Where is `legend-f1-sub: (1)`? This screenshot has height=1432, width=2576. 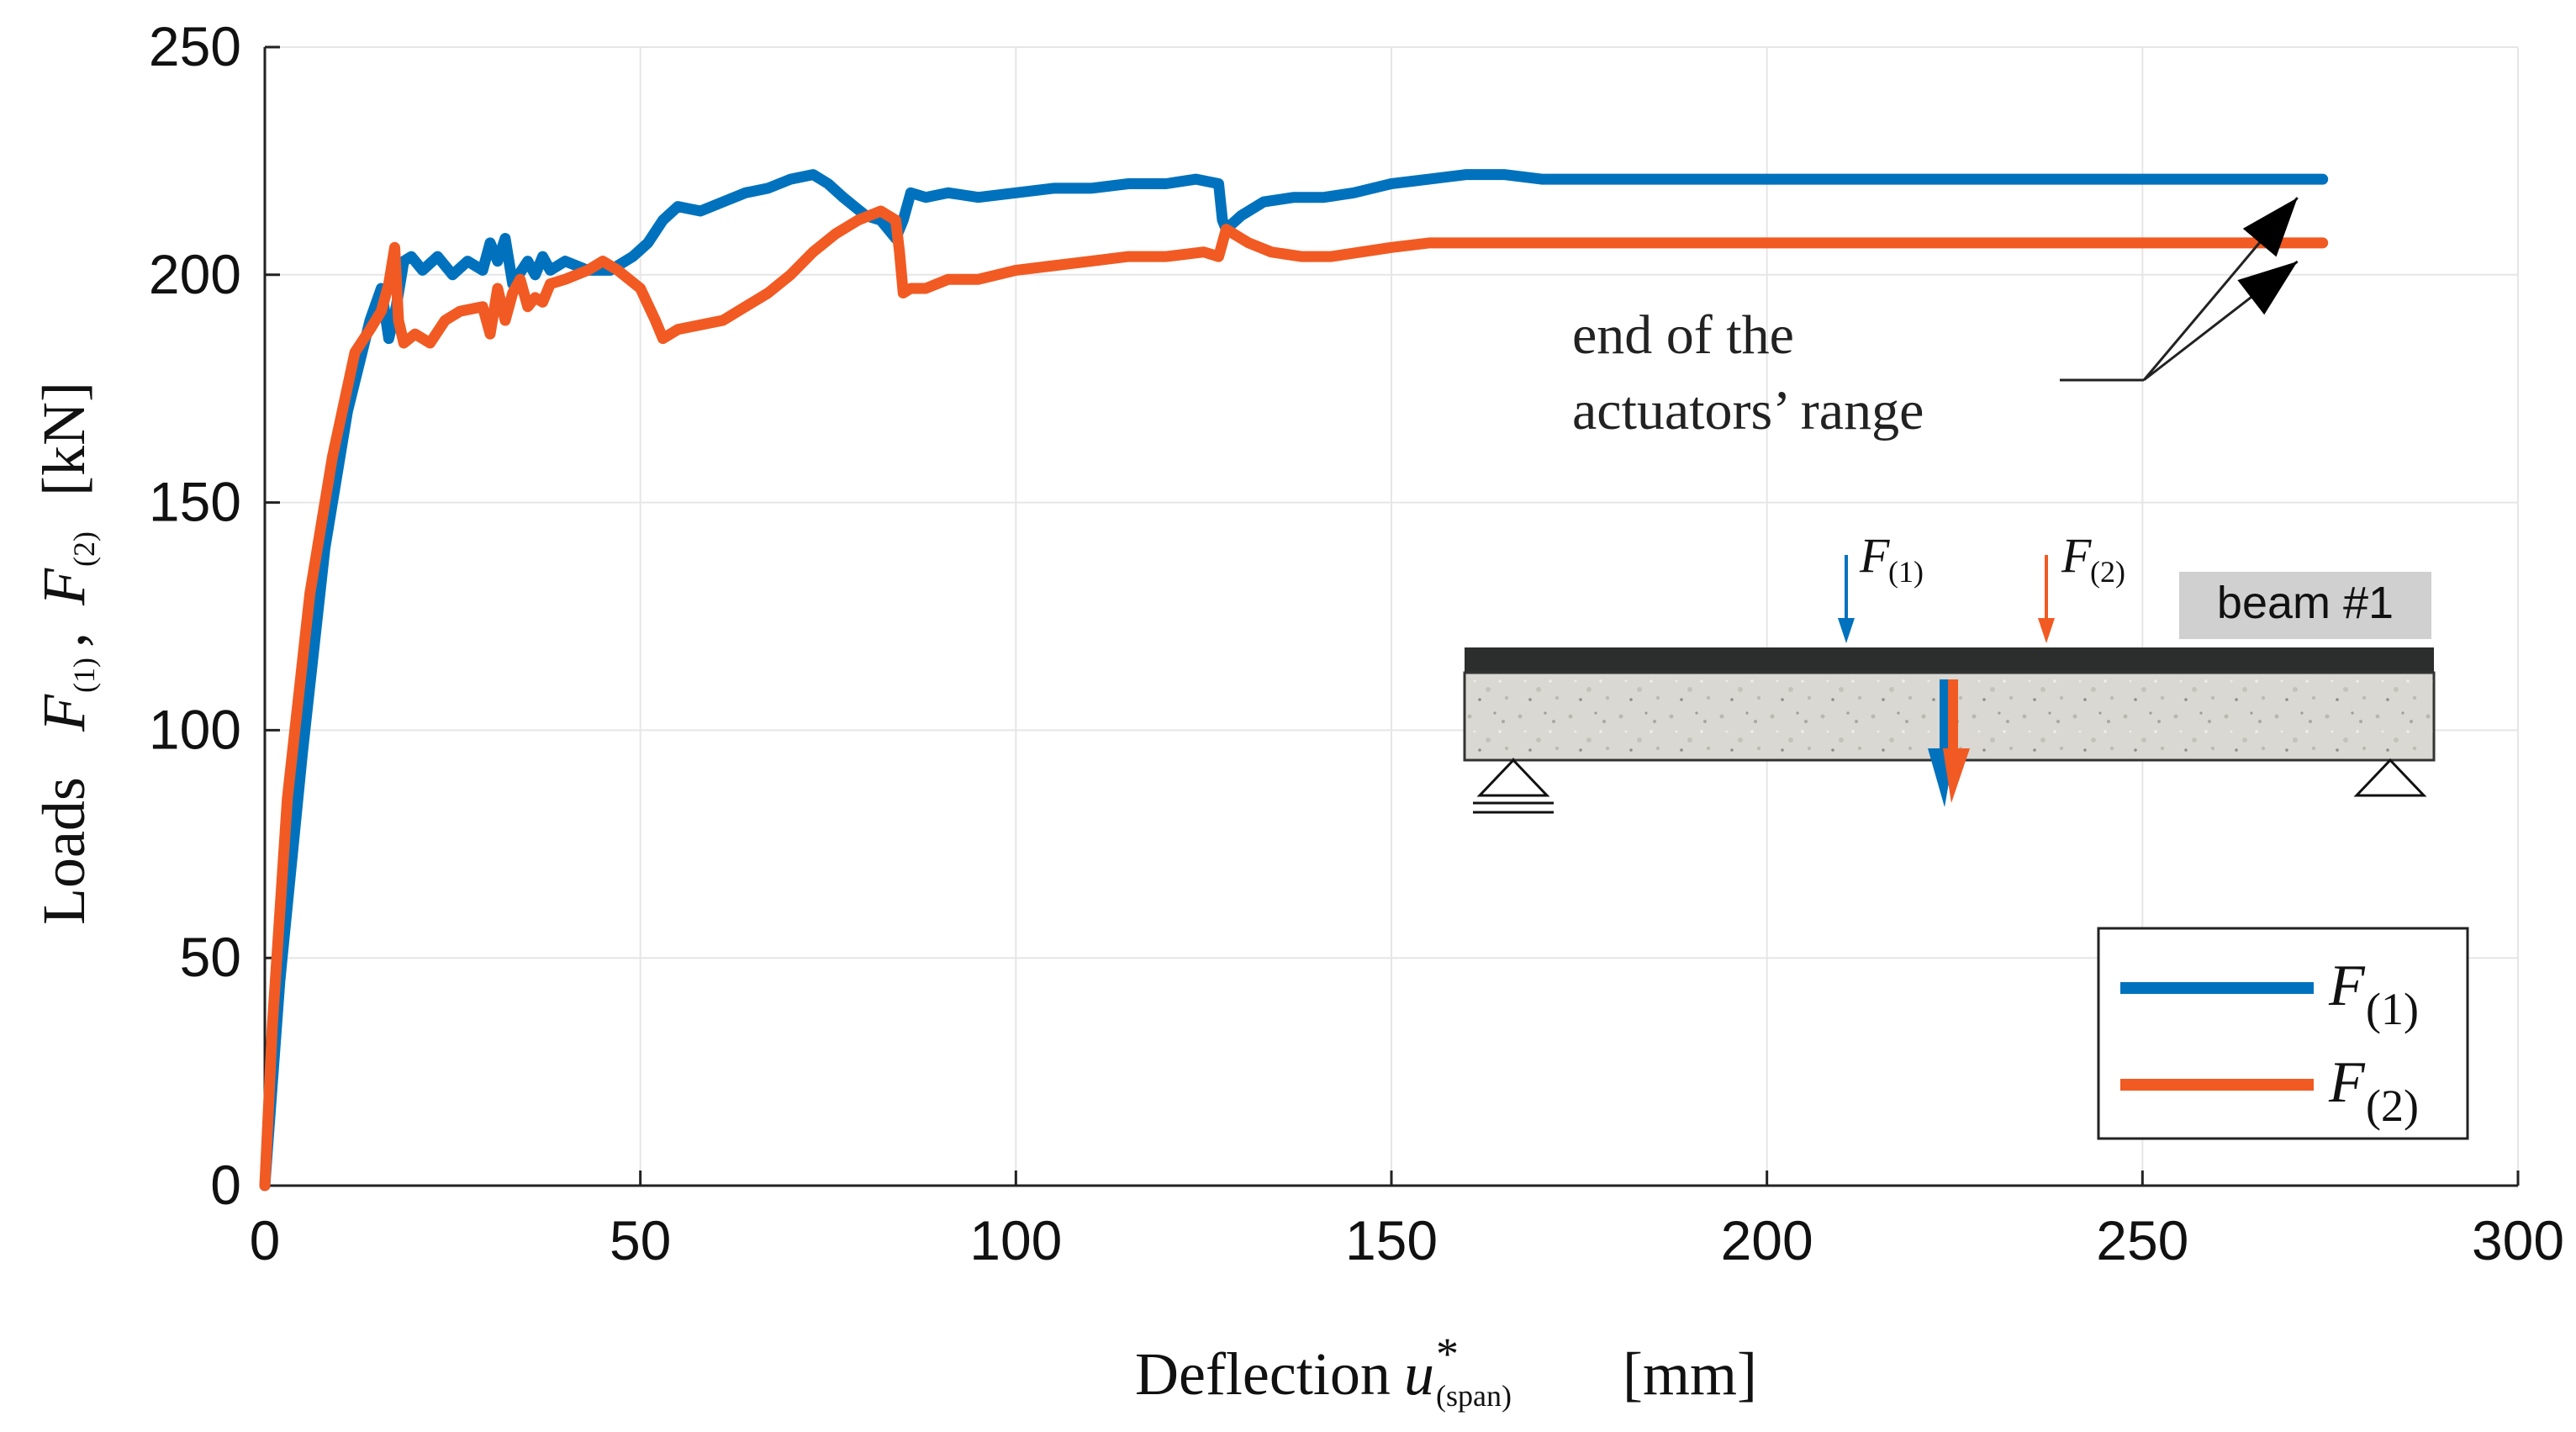 legend-f1-sub: (1) is located at coordinates (2392, 1009).